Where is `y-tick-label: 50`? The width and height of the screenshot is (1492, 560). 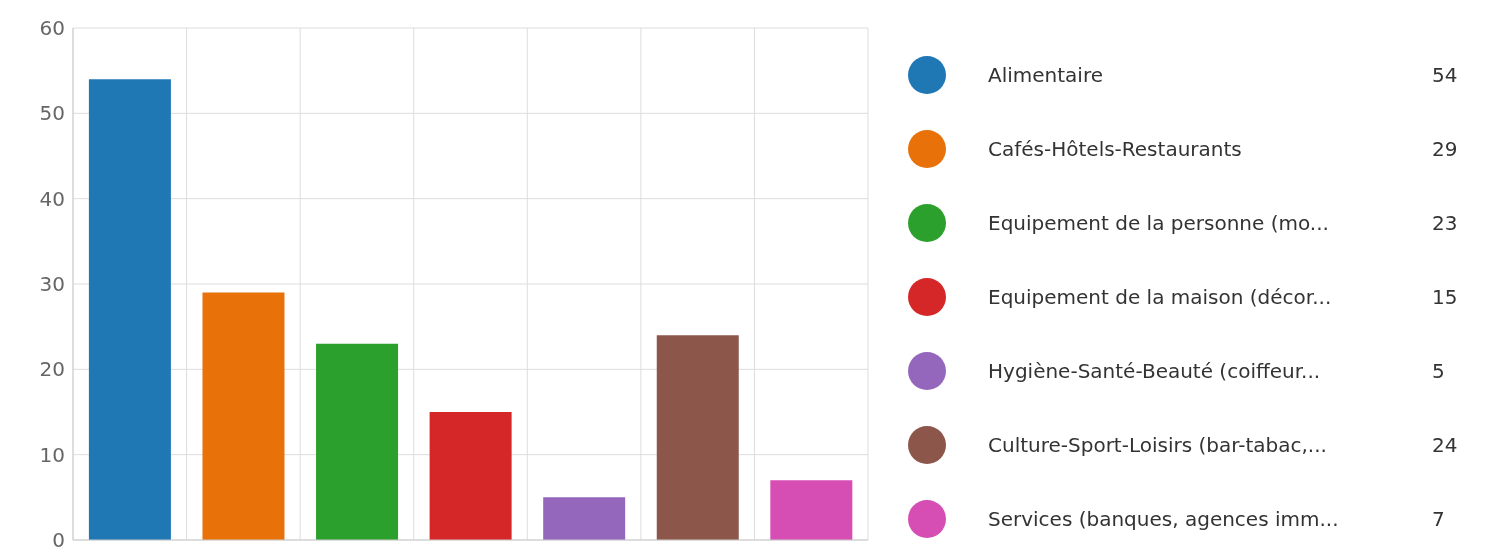 y-tick-label: 50 is located at coordinates (52, 113).